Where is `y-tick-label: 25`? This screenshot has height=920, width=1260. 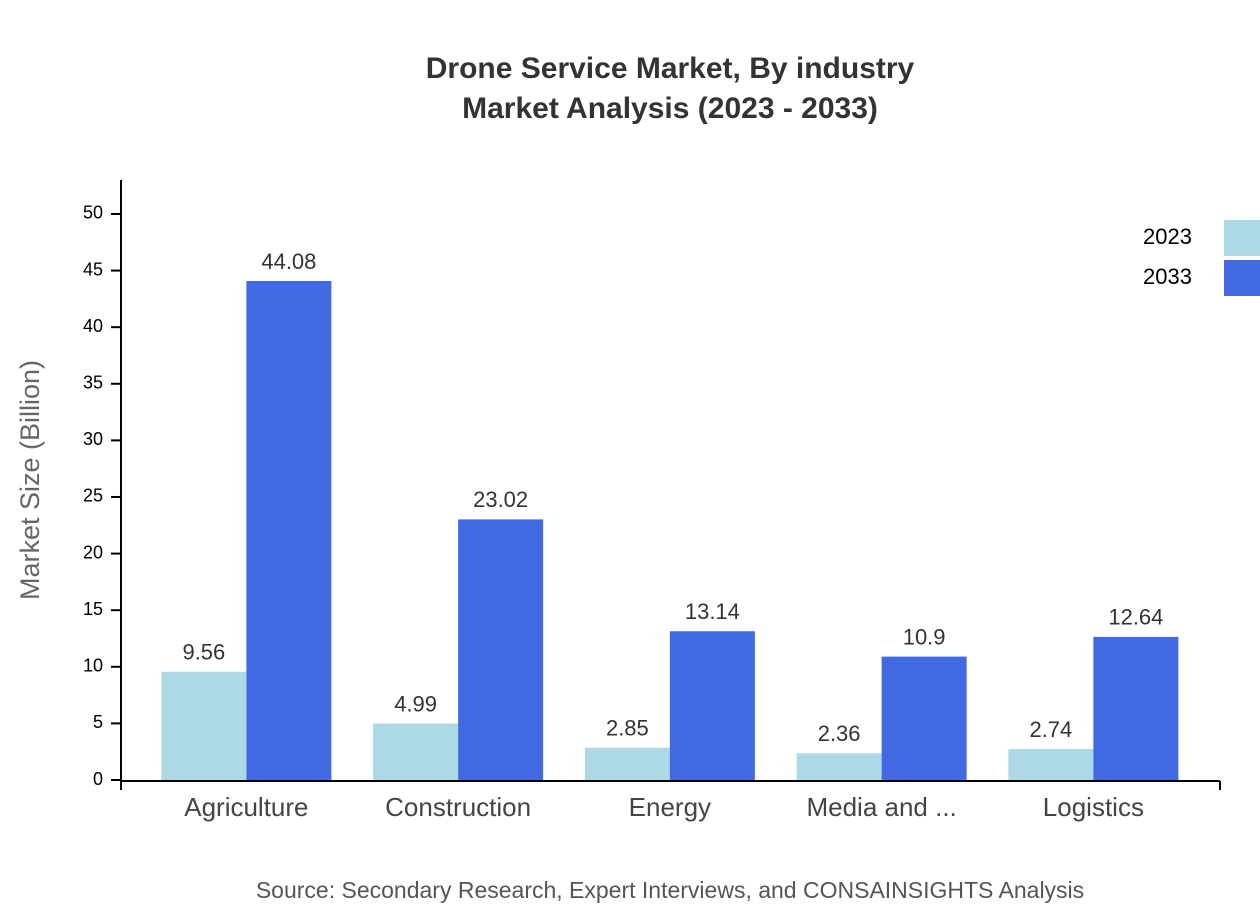 y-tick-label: 25 is located at coordinates (93, 496).